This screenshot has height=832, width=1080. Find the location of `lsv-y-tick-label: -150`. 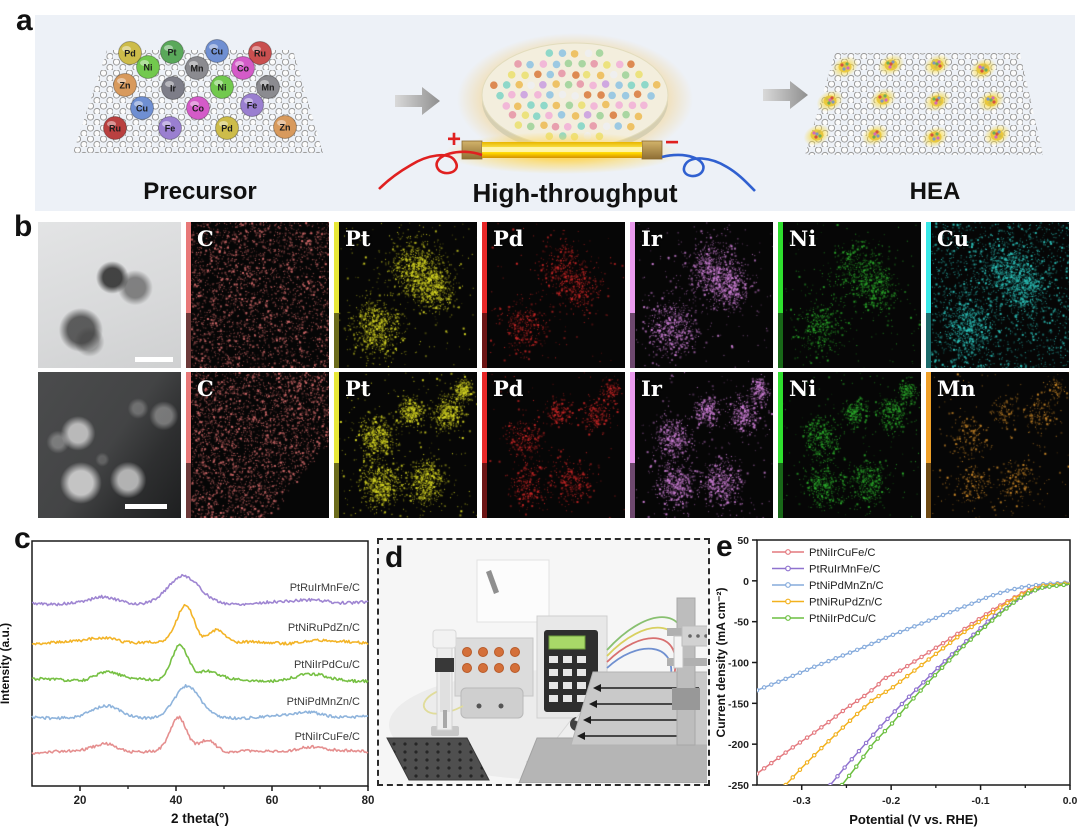

lsv-y-tick-label: -150 is located at coordinates (738, 704).